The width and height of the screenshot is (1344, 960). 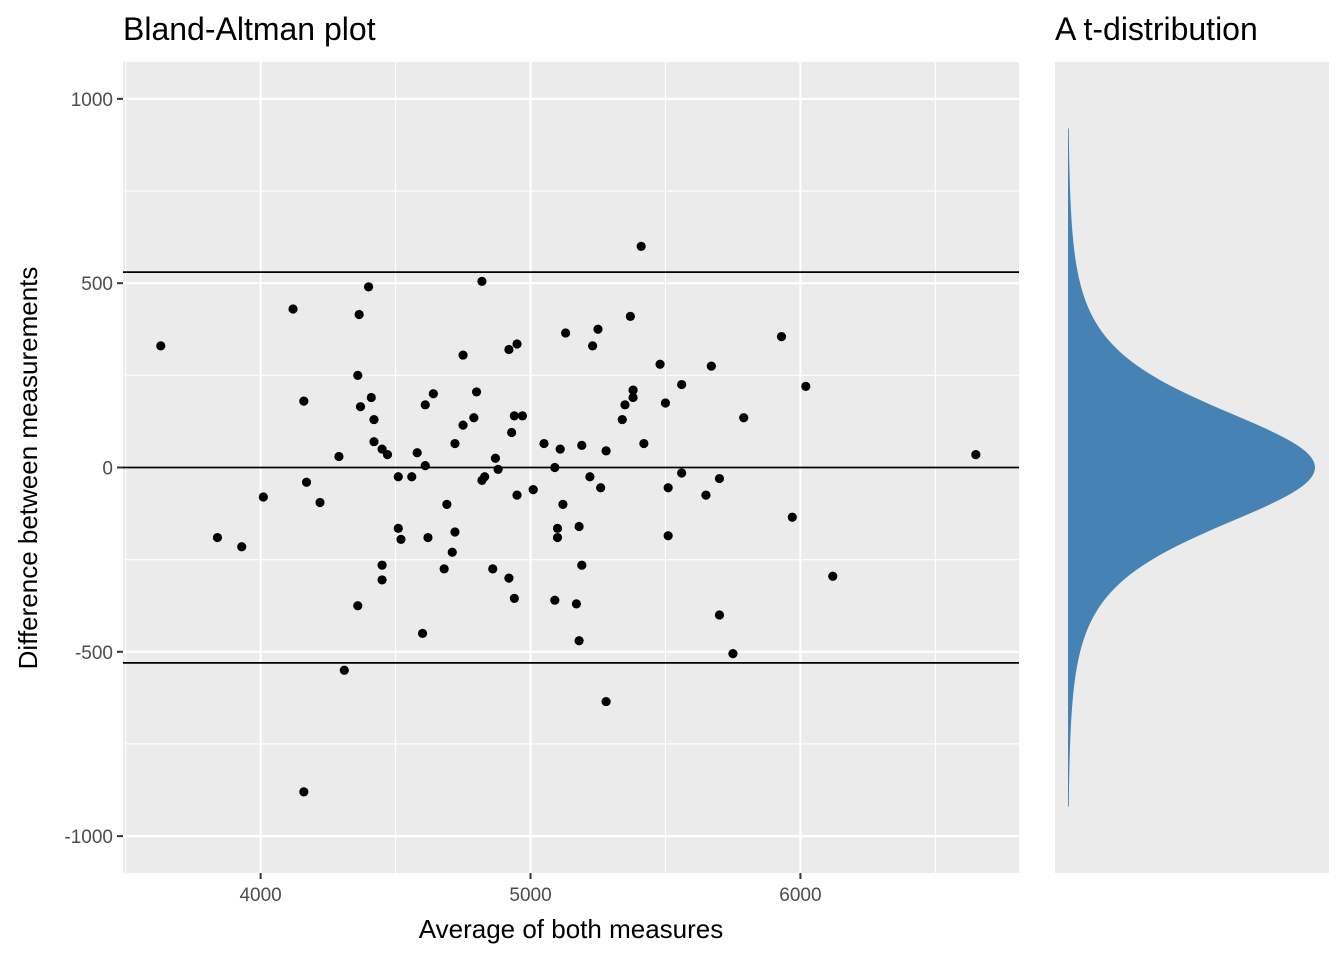 What do you see at coordinates (249, 29) in the screenshot?
I see `ba-title: Bland-Altman plot` at bounding box center [249, 29].